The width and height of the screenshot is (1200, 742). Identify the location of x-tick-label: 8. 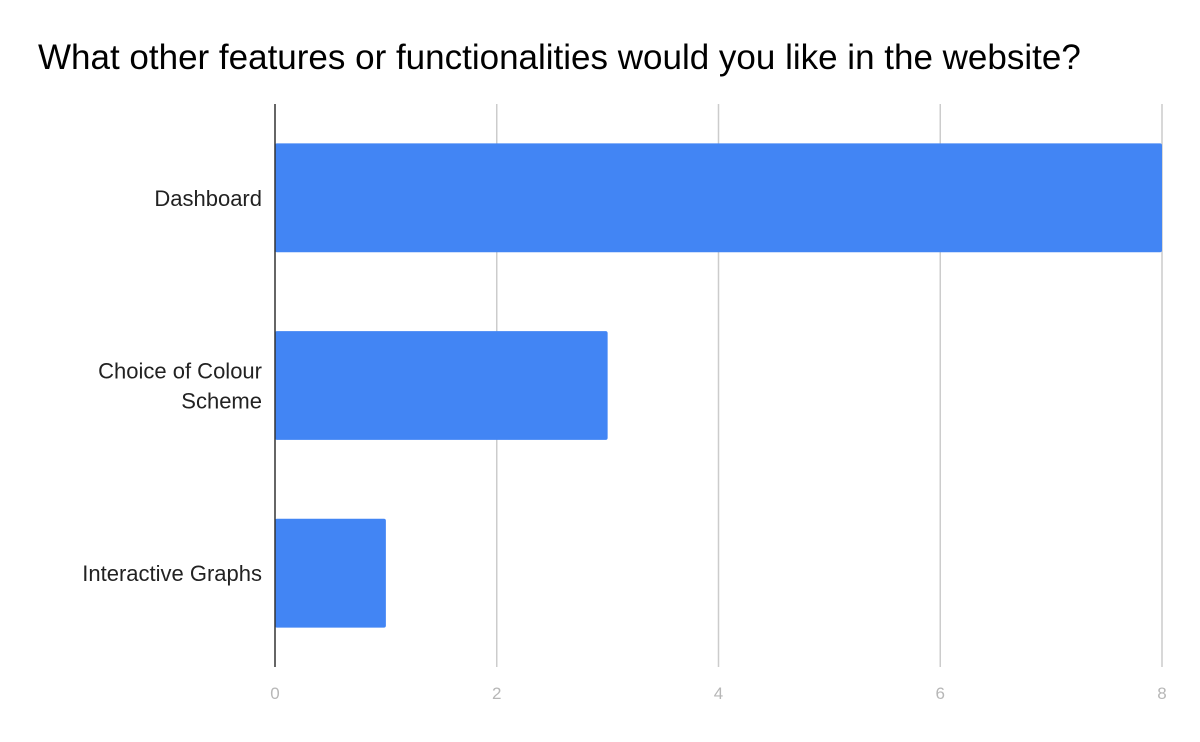
(1161, 693).